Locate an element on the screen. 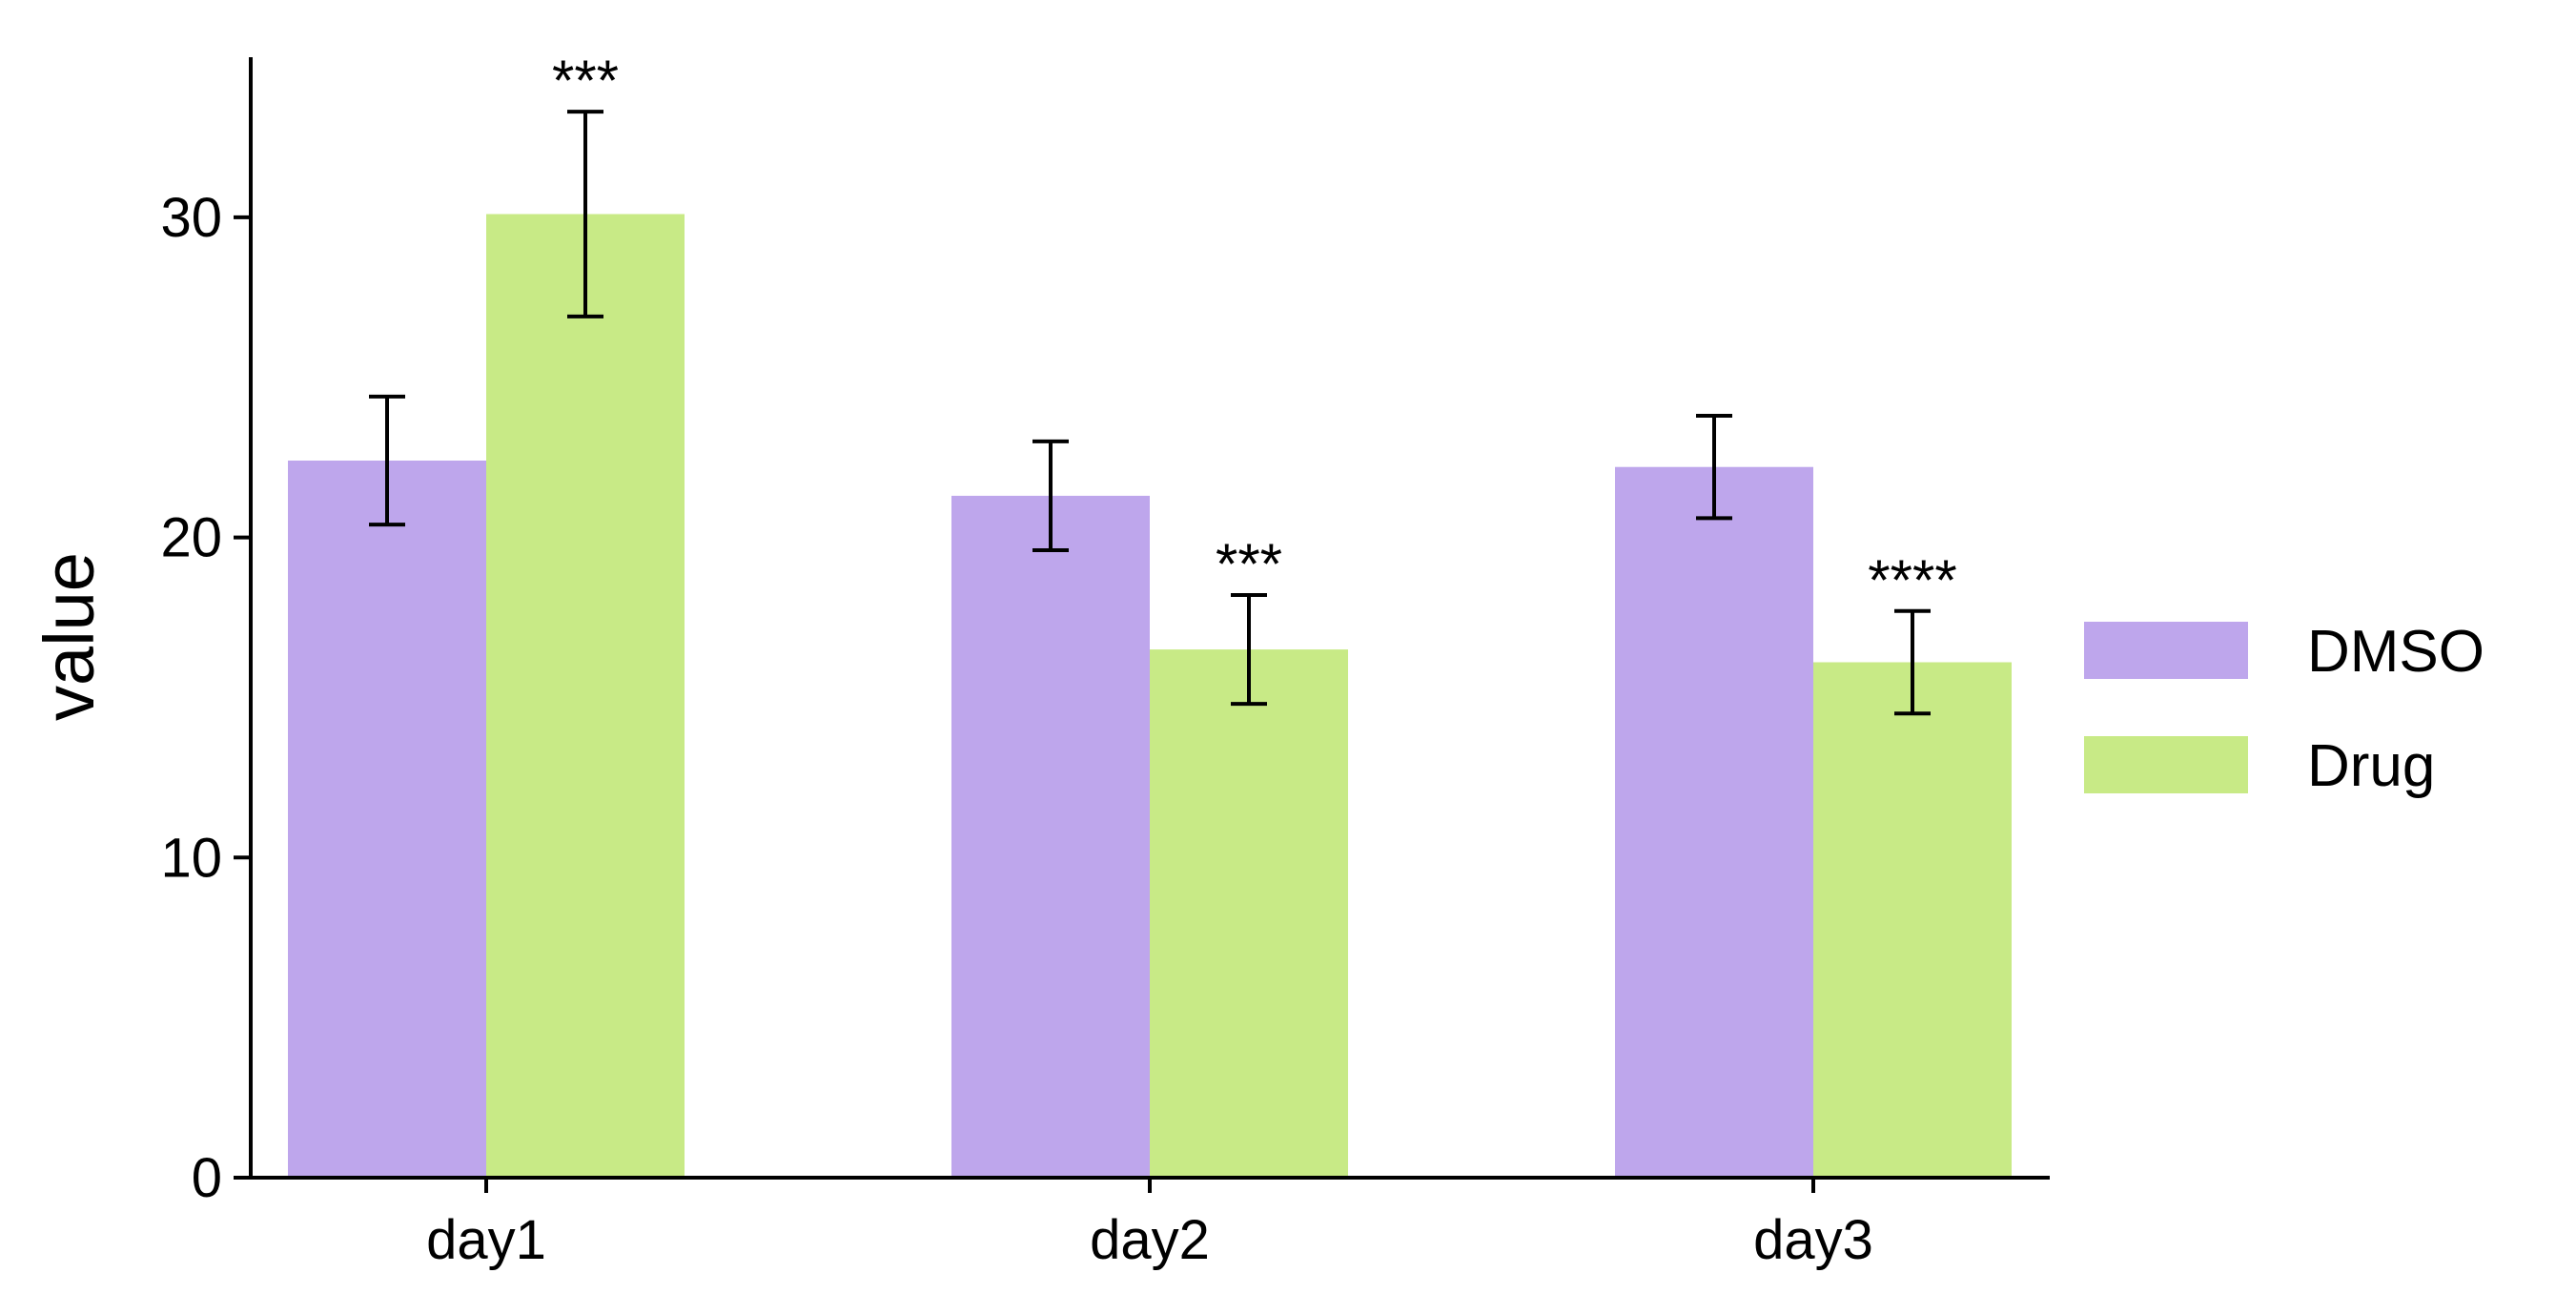  error-bar-drug-day1 is located at coordinates (585, 214).